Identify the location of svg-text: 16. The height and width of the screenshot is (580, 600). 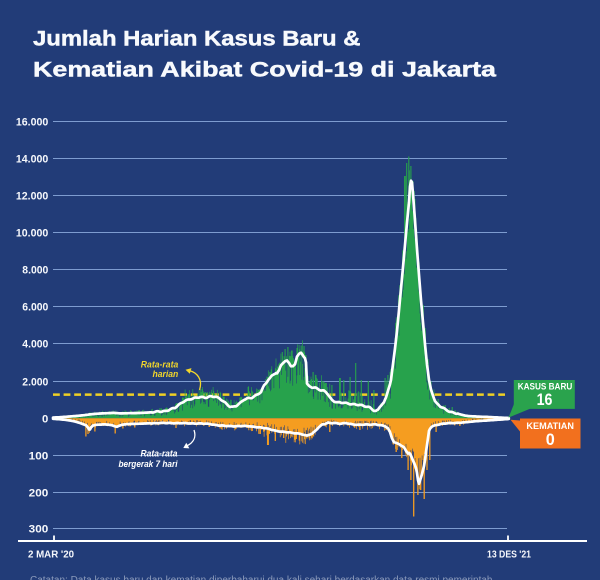
(545, 400).